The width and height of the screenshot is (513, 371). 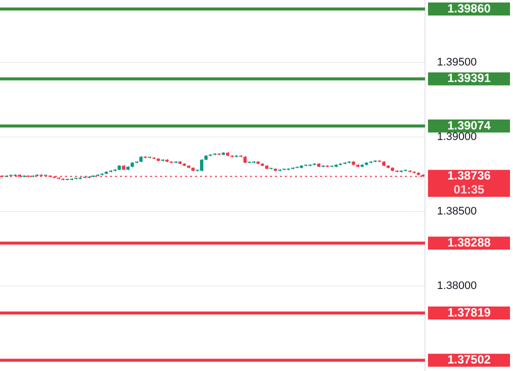 I want to click on ref-line-label: 1.38736, so click(x=469, y=175).